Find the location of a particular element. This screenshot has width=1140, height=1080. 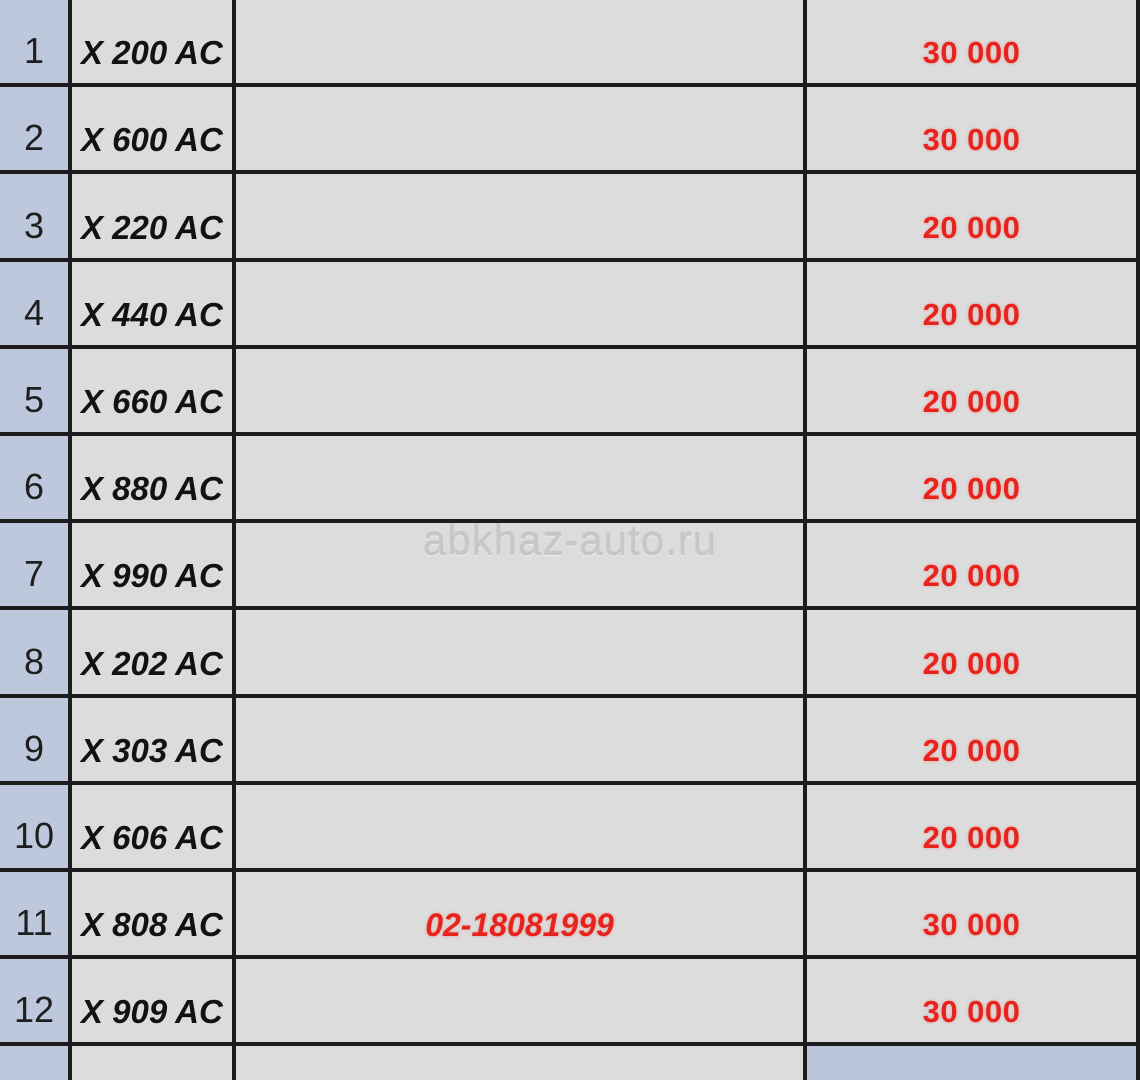

row-number-cell: 12 is located at coordinates (36, 1001).